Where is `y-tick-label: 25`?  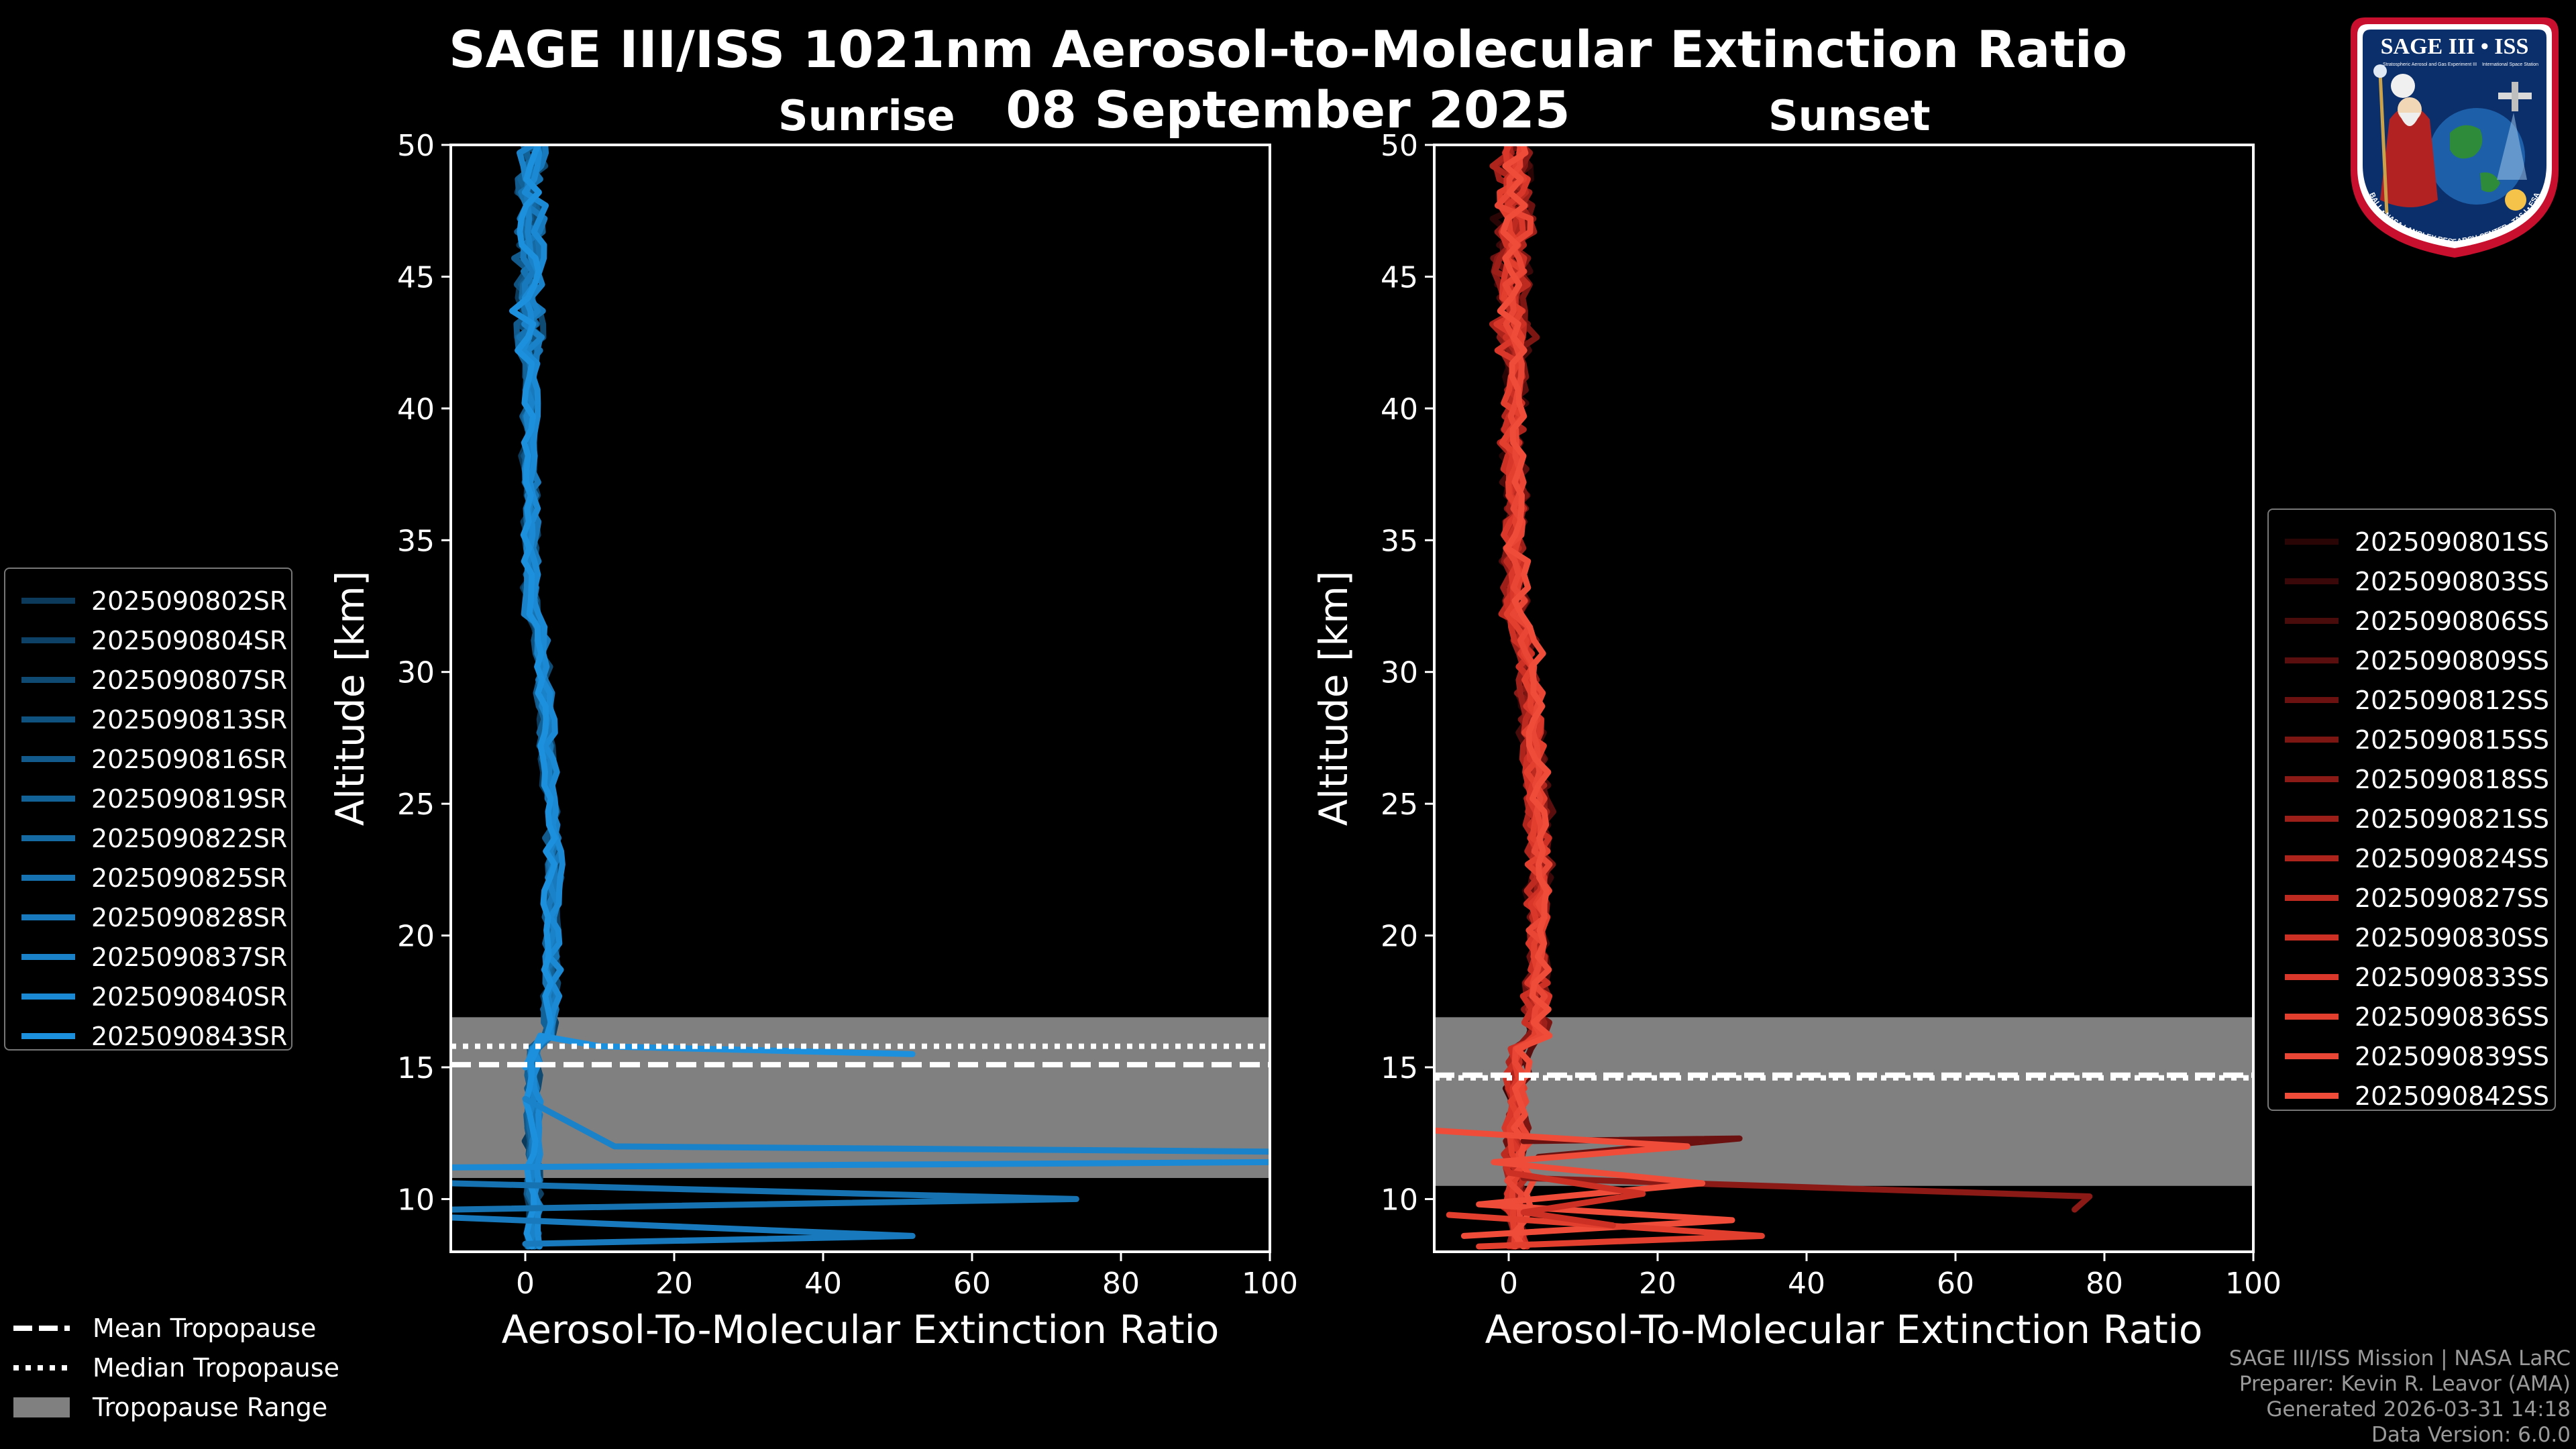 y-tick-label: 25 is located at coordinates (416, 805).